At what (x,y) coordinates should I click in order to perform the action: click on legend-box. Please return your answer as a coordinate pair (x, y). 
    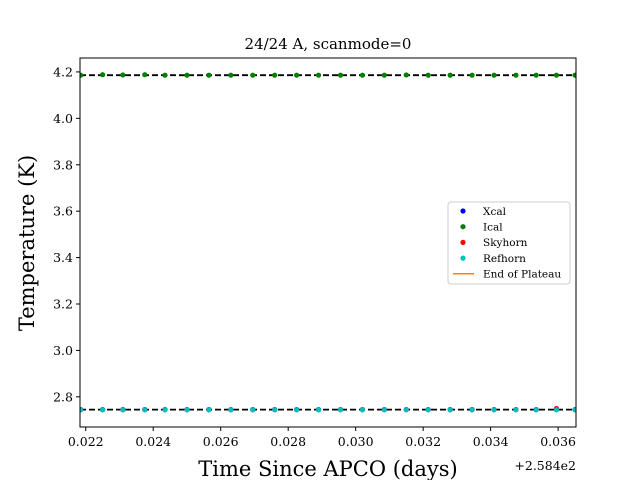
    Looking at the image, I should click on (509, 243).